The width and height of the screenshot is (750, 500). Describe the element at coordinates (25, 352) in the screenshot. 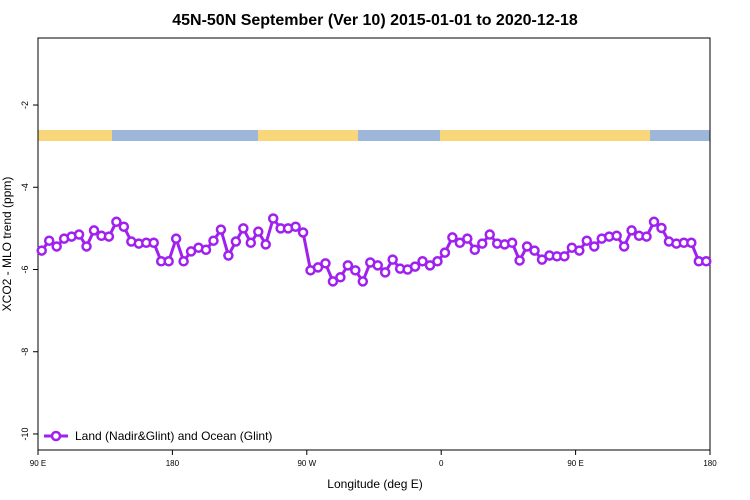

I see `y-tick-label: -8` at that location.